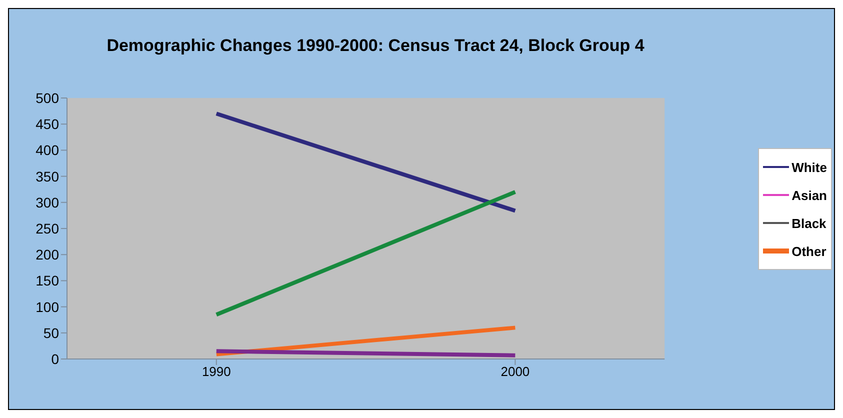  Describe the element at coordinates (48, 306) in the screenshot. I see `y-tick-label: 100` at that location.